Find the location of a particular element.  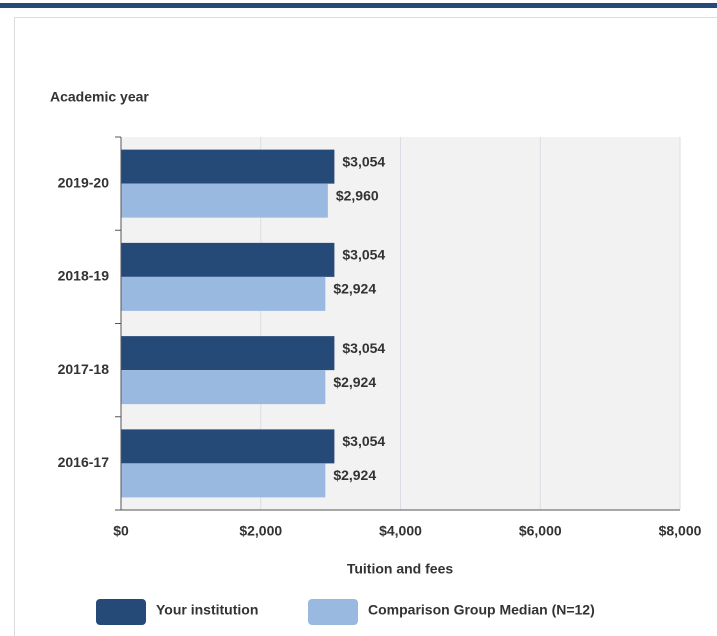

y-axis-label: Academic year is located at coordinates (99, 97).